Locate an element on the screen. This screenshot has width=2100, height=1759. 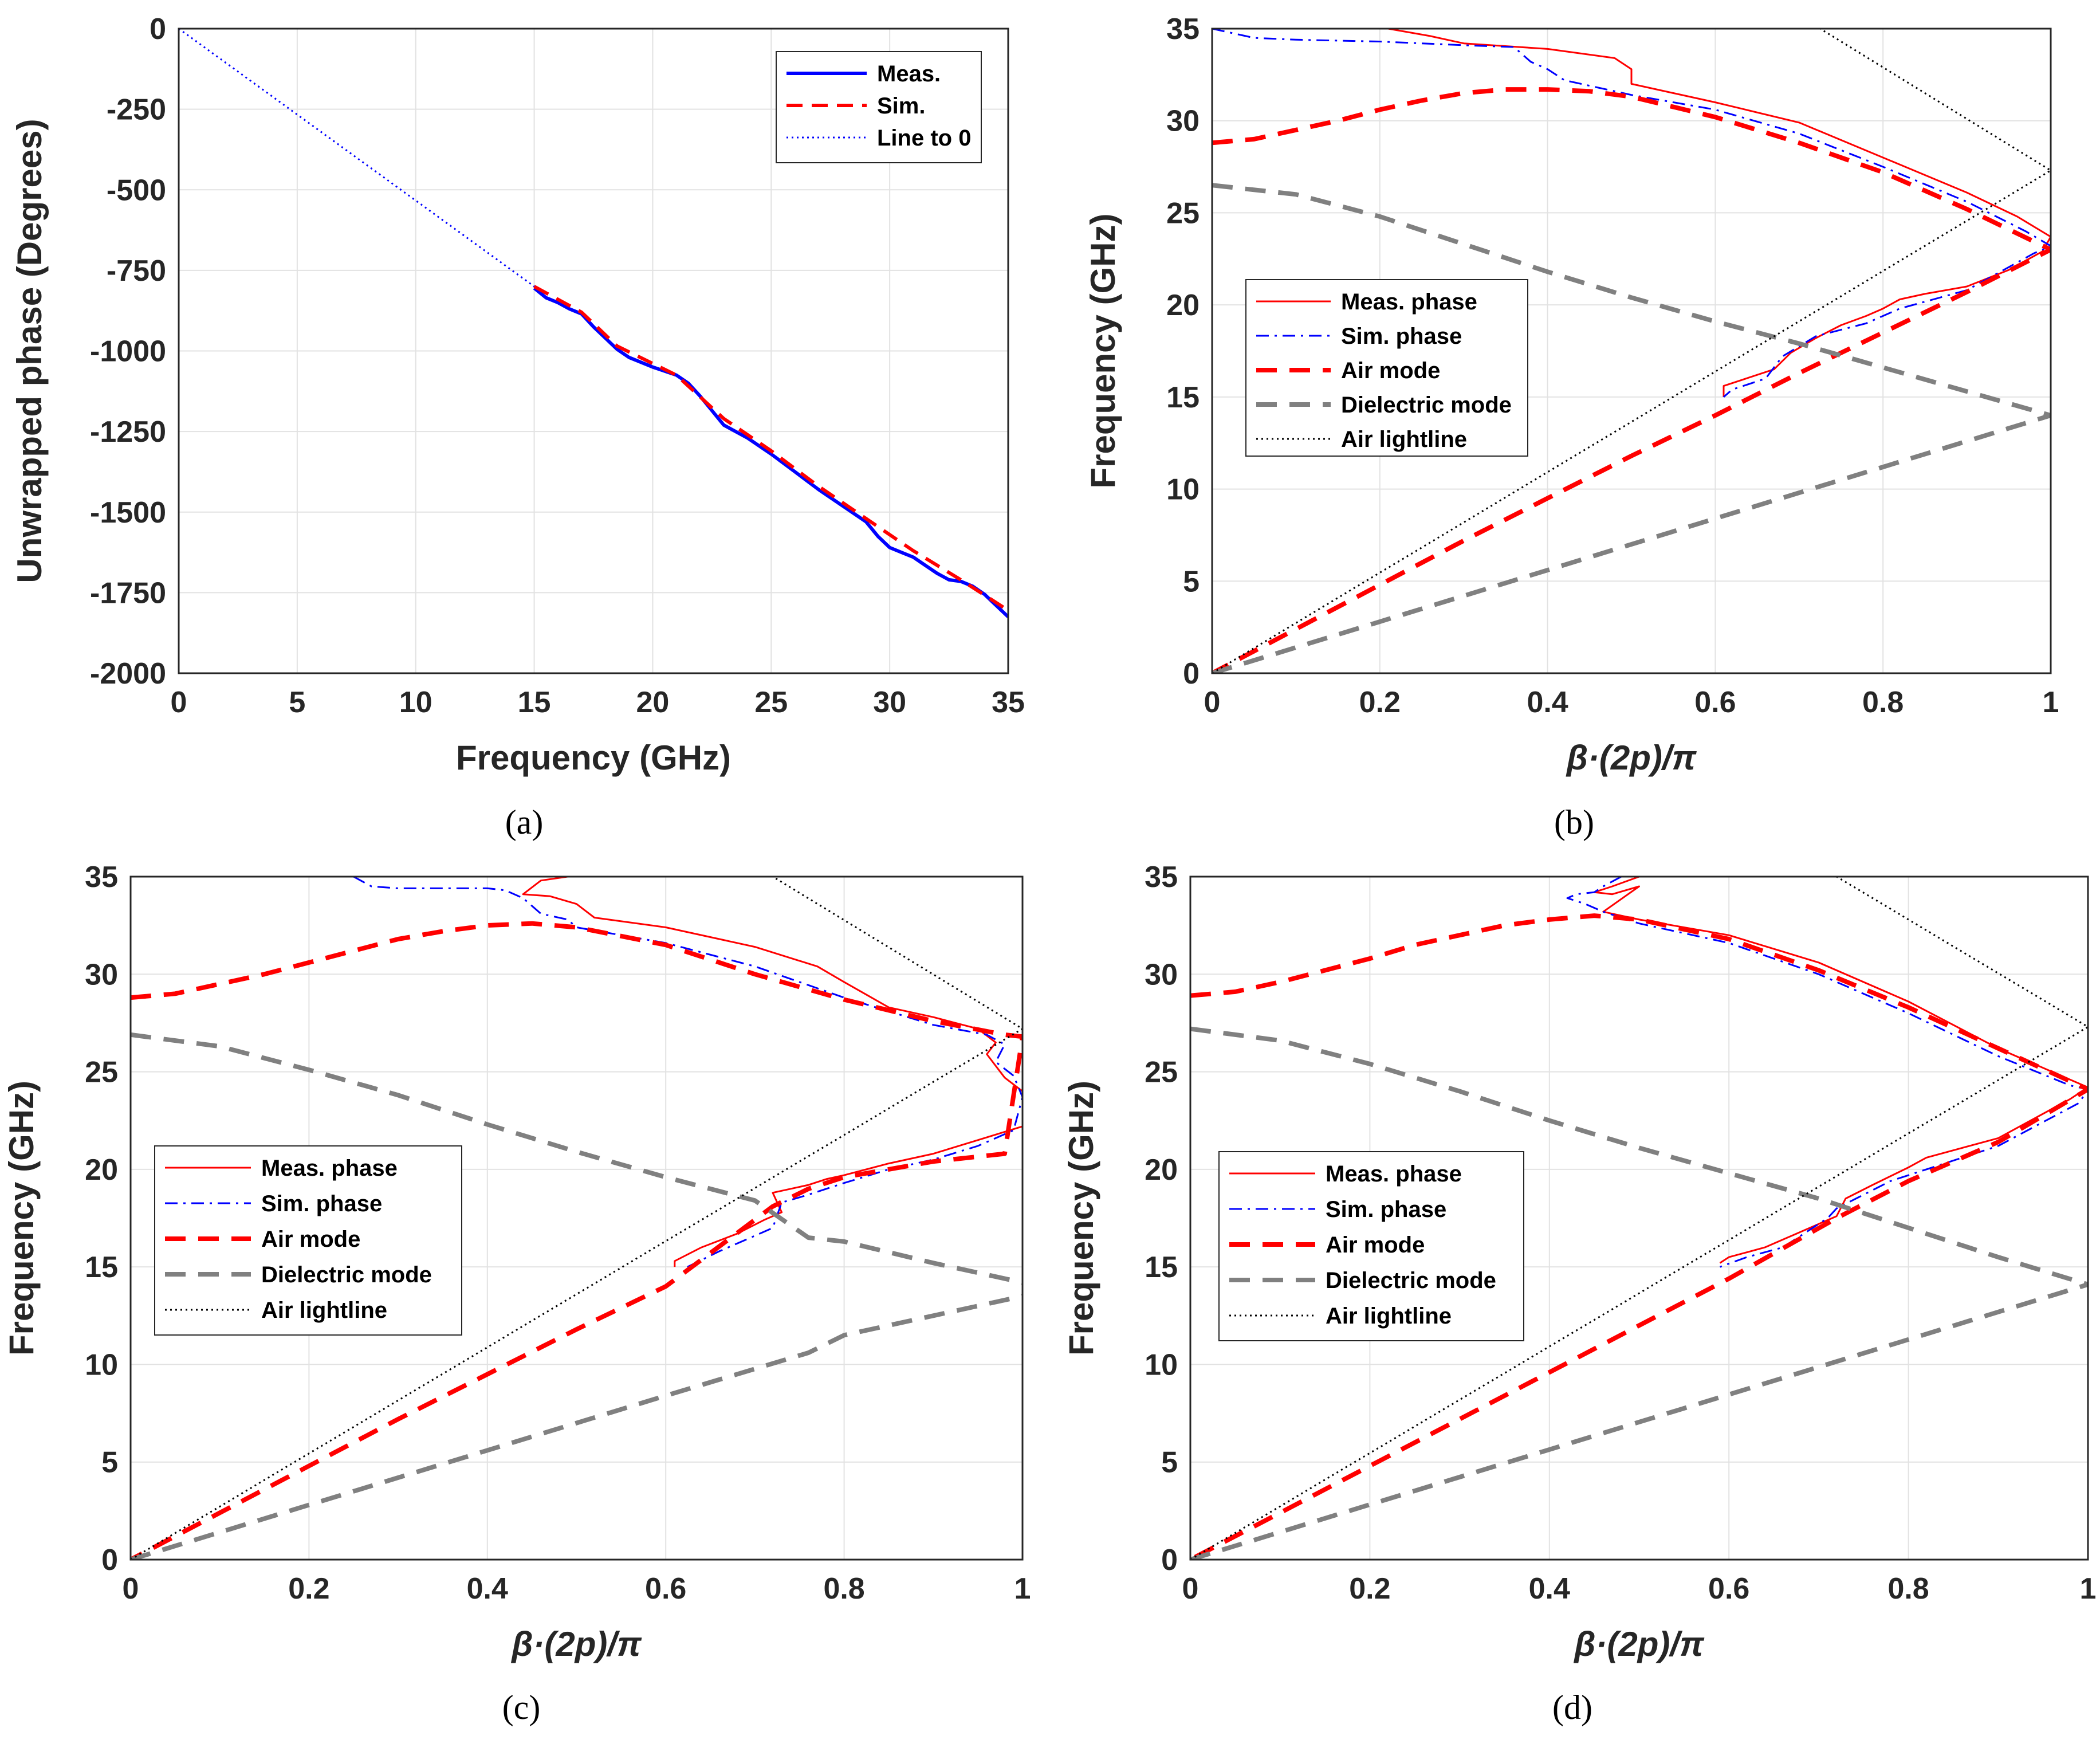
chart-d-xtick-label: 0.4 is located at coordinates (1549, 1588).